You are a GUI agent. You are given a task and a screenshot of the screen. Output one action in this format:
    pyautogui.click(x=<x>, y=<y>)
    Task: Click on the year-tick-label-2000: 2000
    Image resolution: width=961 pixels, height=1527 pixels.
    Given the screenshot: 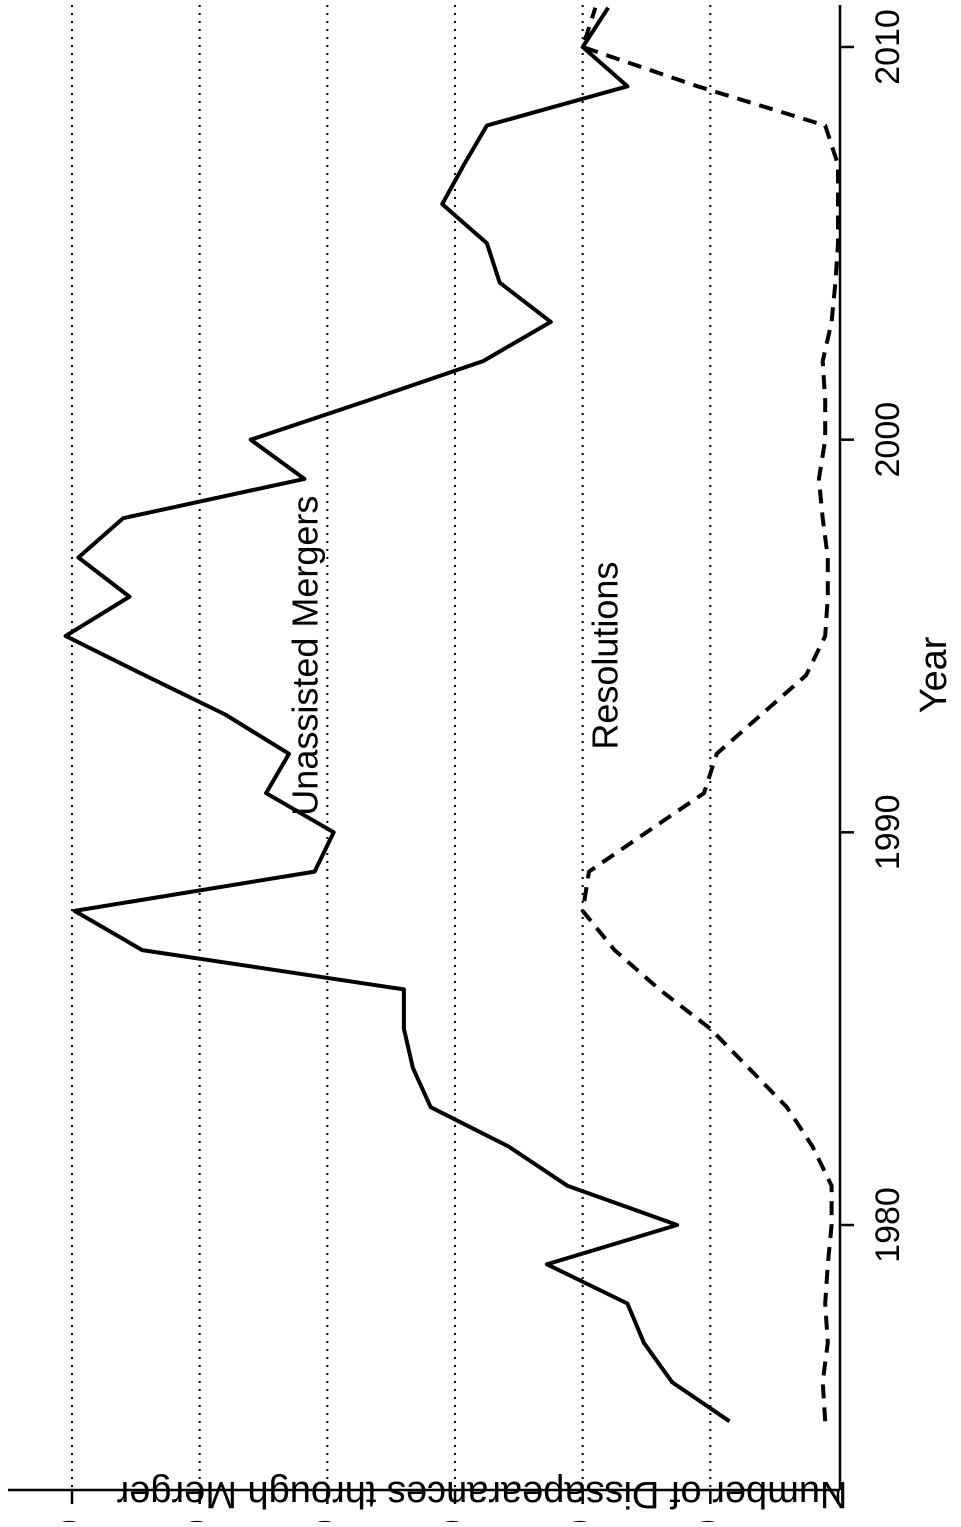 What is the action you would take?
    pyautogui.click(x=888, y=440)
    